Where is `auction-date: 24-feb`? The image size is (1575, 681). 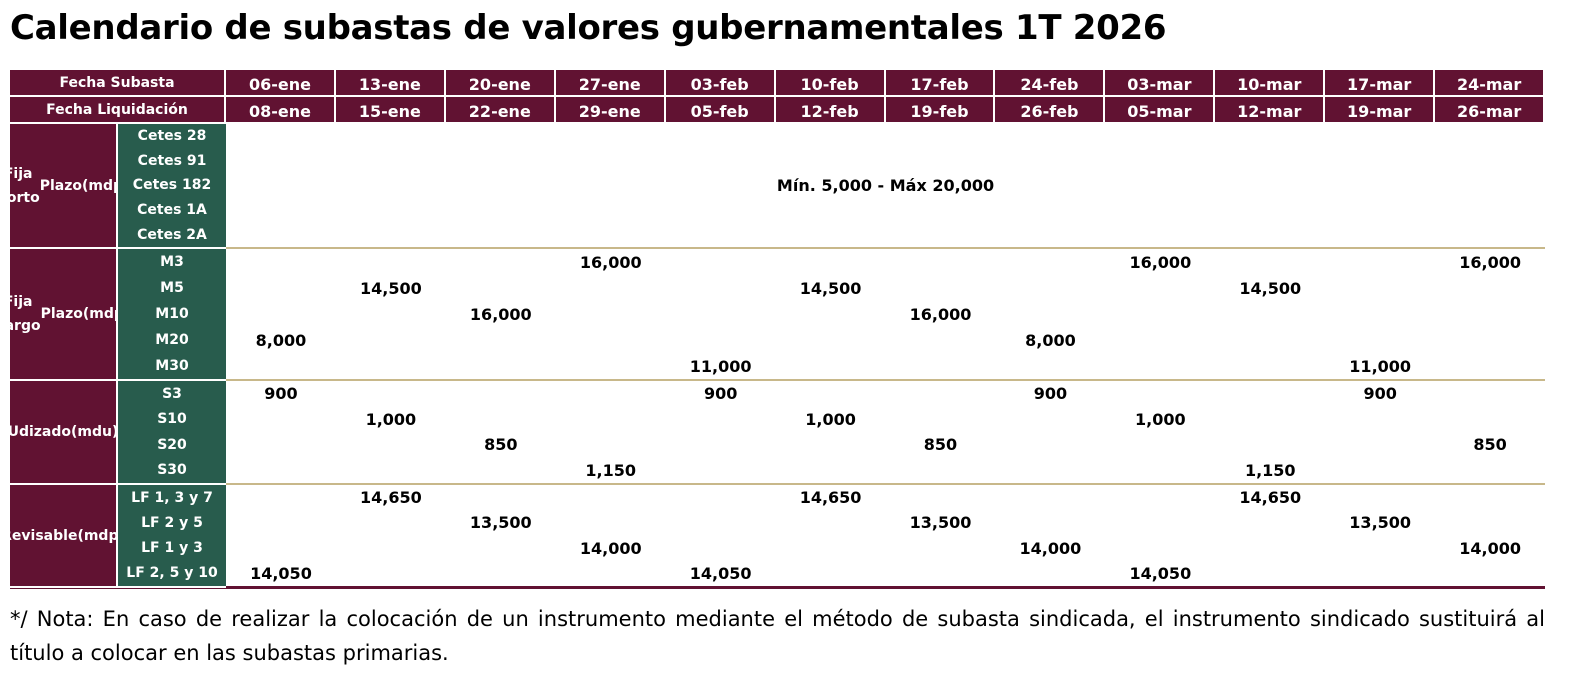 auction-date: 24-feb is located at coordinates (1050, 83).